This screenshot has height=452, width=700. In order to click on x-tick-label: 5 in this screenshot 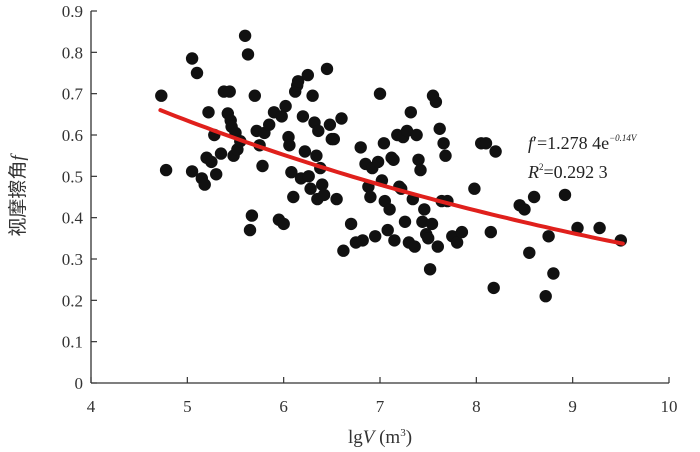, I will do `click(187, 406)`.